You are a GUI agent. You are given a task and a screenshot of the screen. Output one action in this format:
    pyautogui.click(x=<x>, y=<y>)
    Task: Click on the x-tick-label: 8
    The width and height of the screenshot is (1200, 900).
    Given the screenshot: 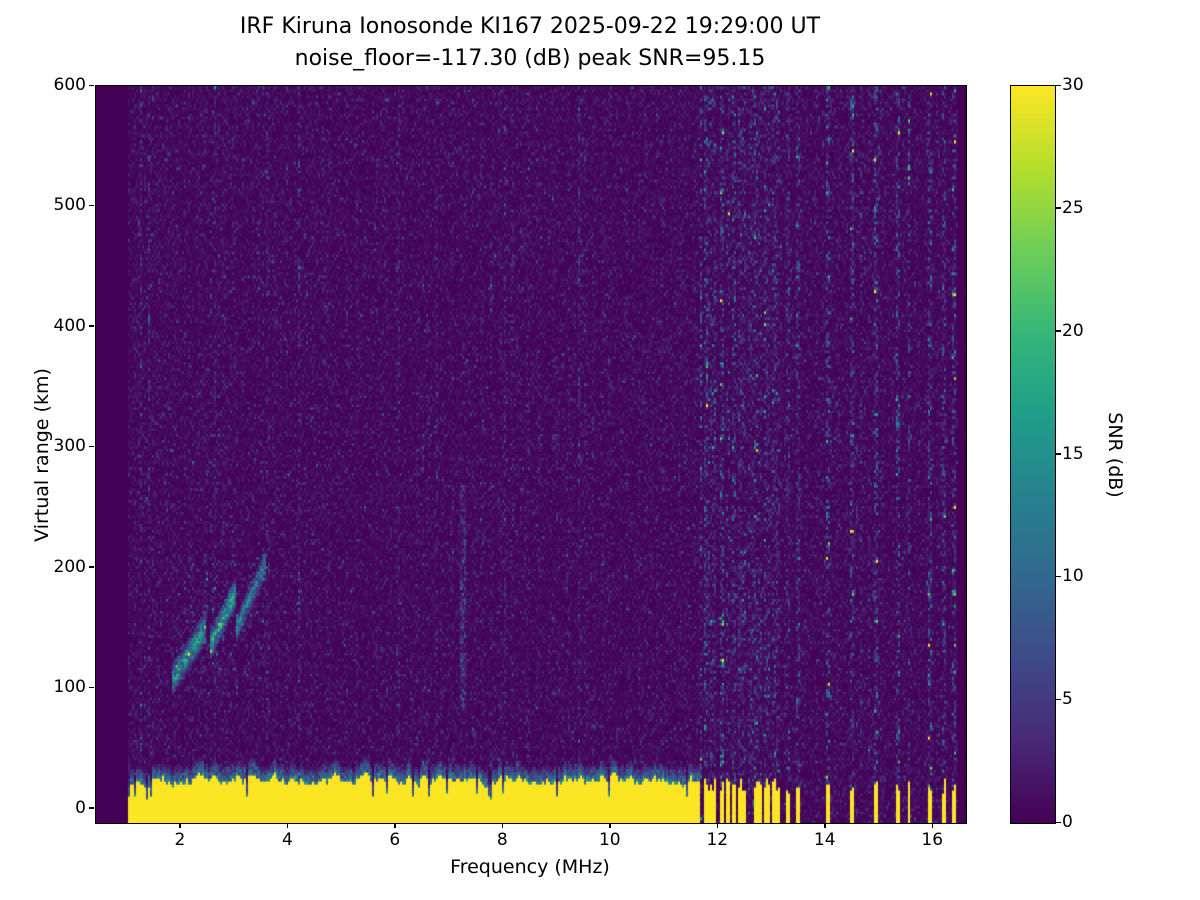 What is the action you would take?
    pyautogui.click(x=502, y=840)
    